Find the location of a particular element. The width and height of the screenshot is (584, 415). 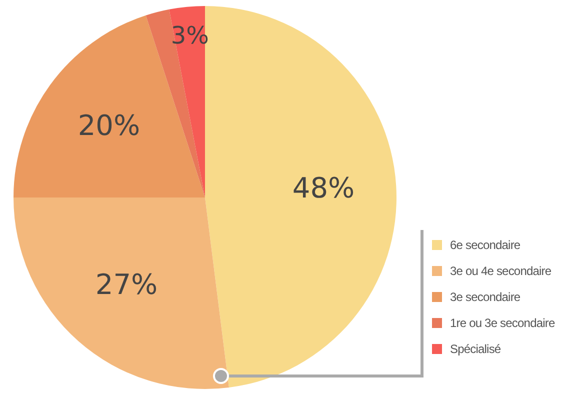

legend-label: Spécialisé is located at coordinates (475, 349).